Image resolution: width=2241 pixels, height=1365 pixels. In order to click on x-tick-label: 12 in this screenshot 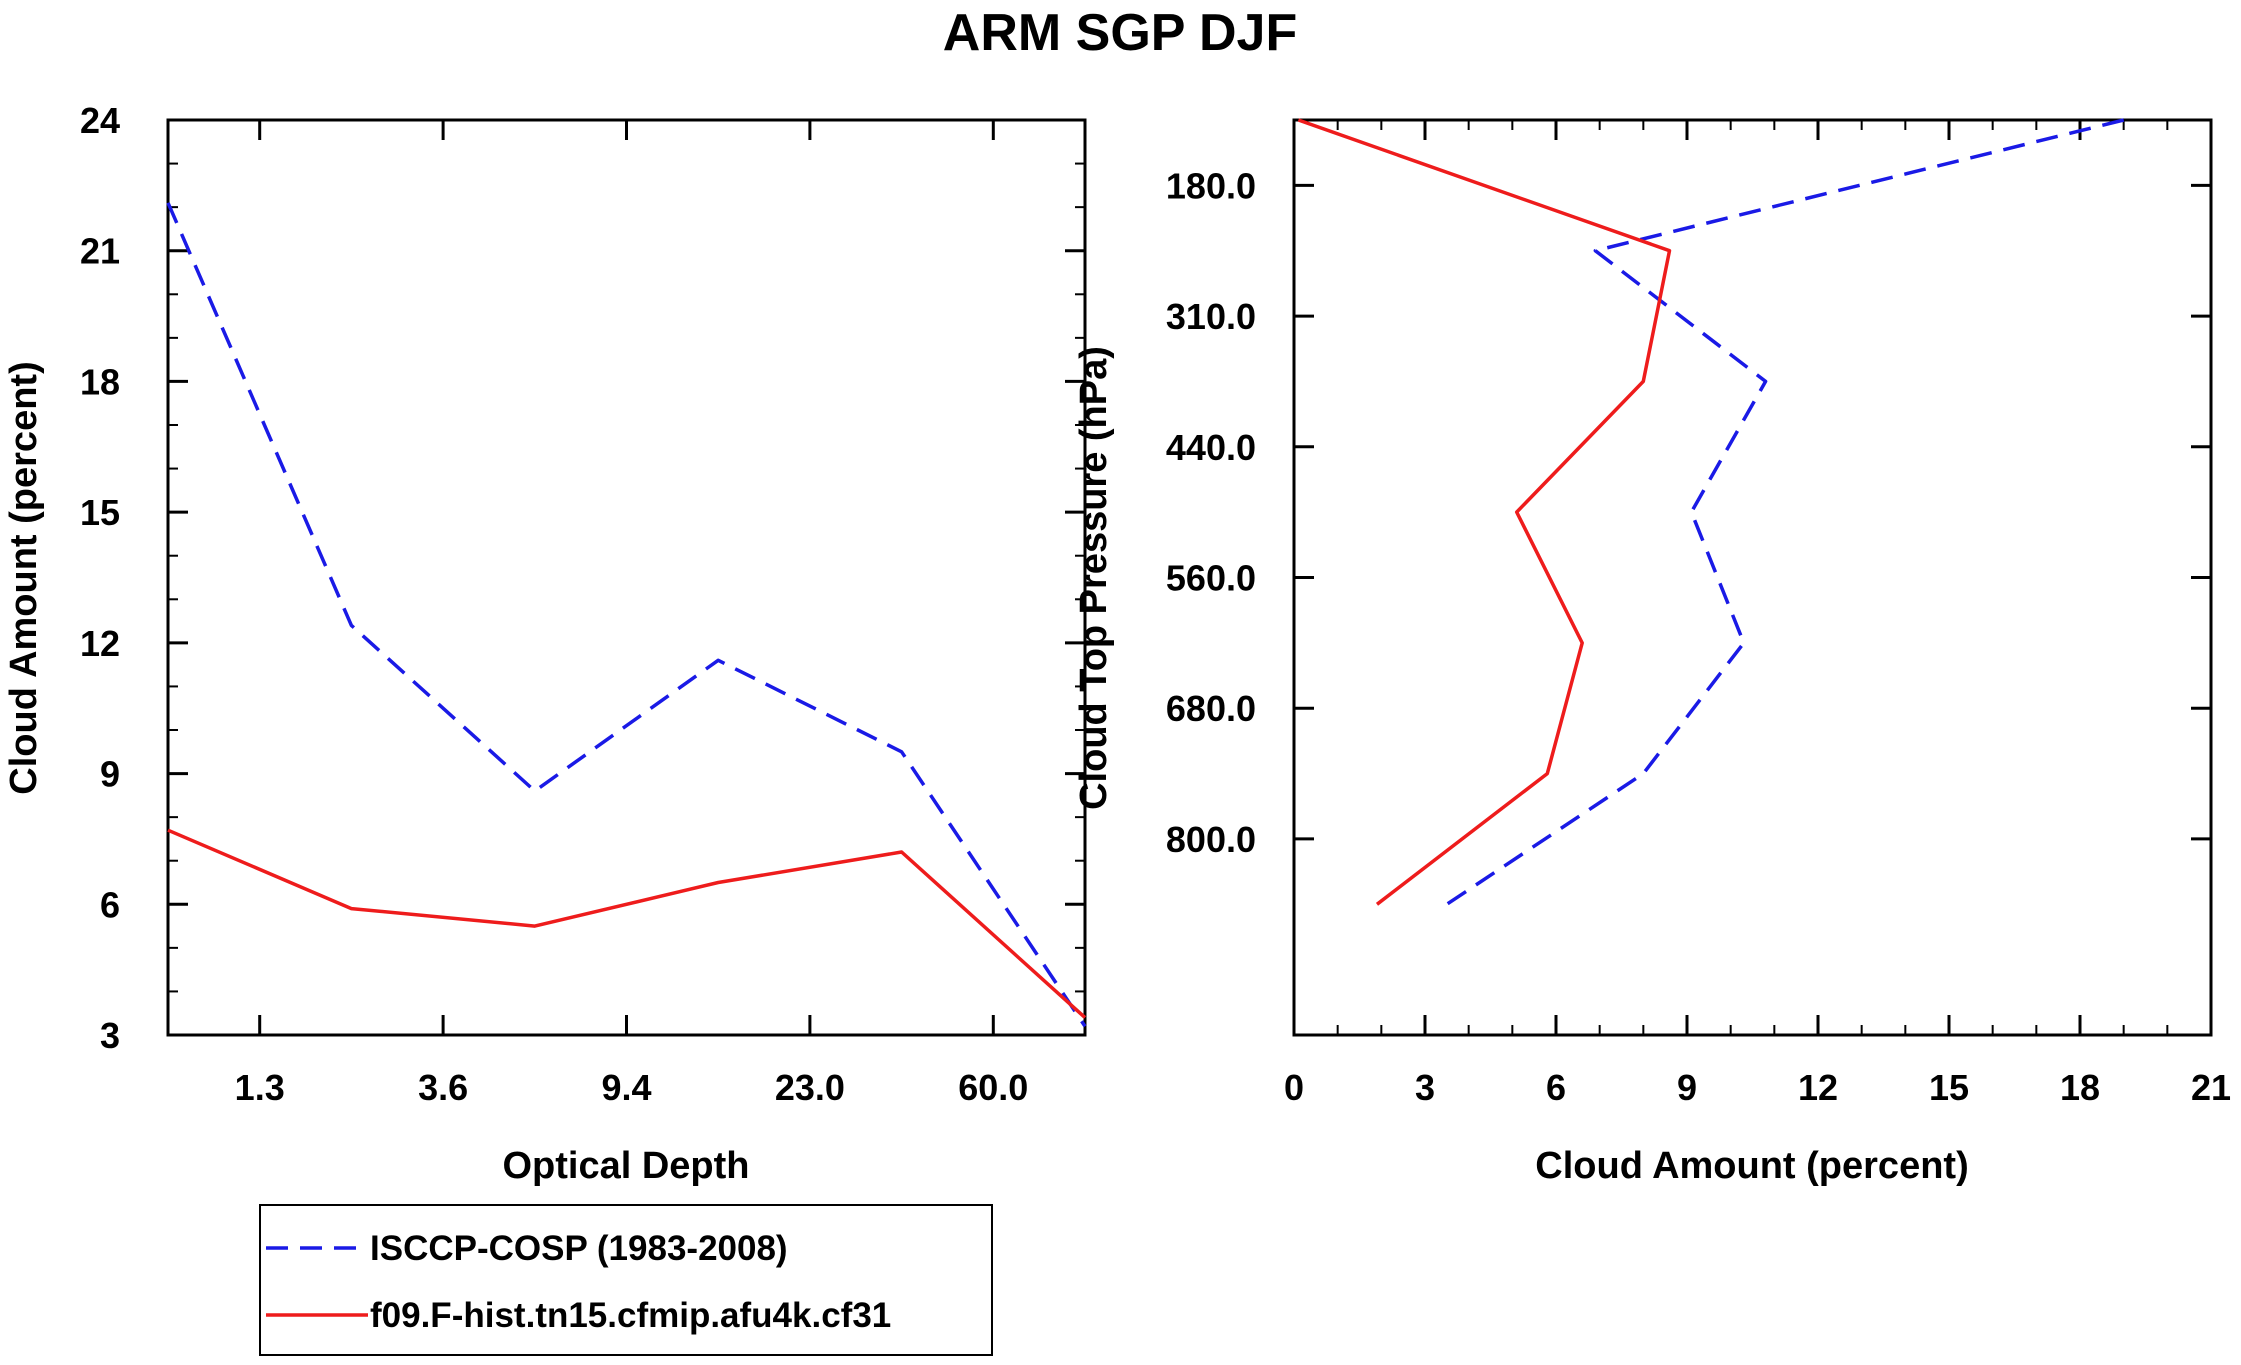, I will do `click(1818, 1087)`.